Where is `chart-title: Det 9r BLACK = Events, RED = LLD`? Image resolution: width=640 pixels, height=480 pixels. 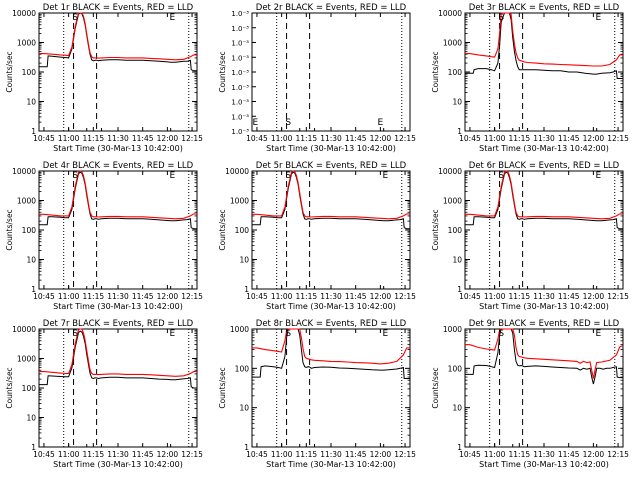
chart-title: Det 9r BLACK = Events, RED = LLD is located at coordinates (544, 324).